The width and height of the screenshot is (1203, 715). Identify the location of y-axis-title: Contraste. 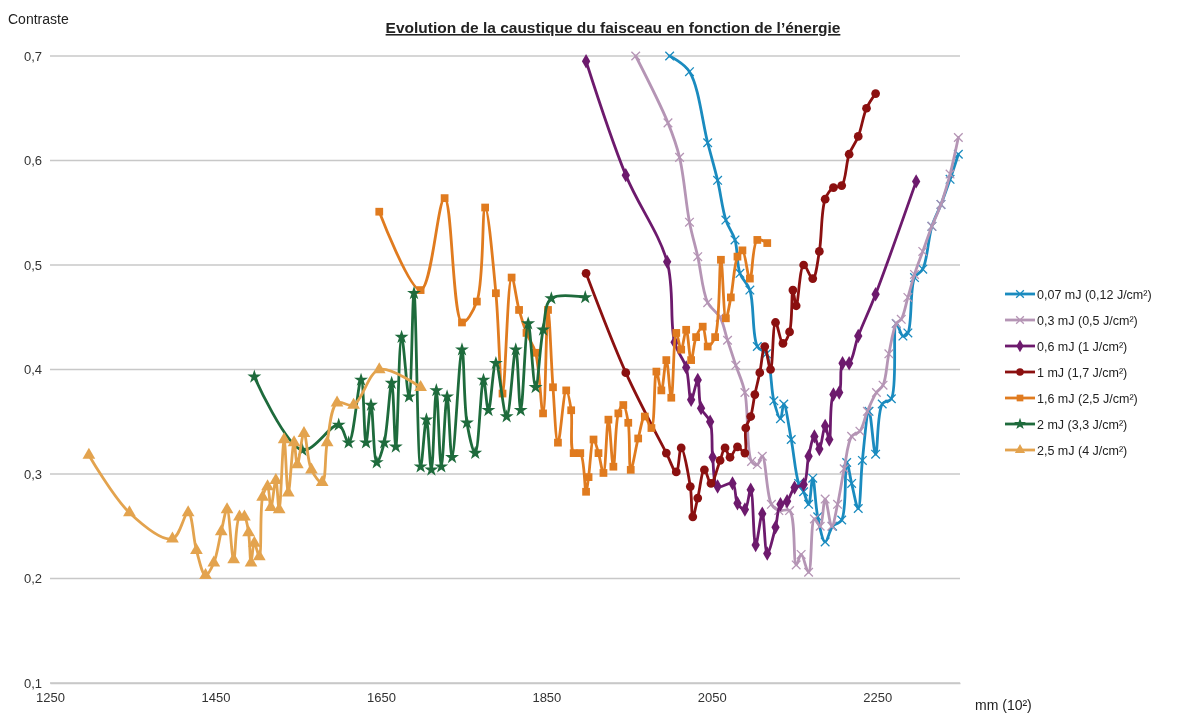
(38, 19).